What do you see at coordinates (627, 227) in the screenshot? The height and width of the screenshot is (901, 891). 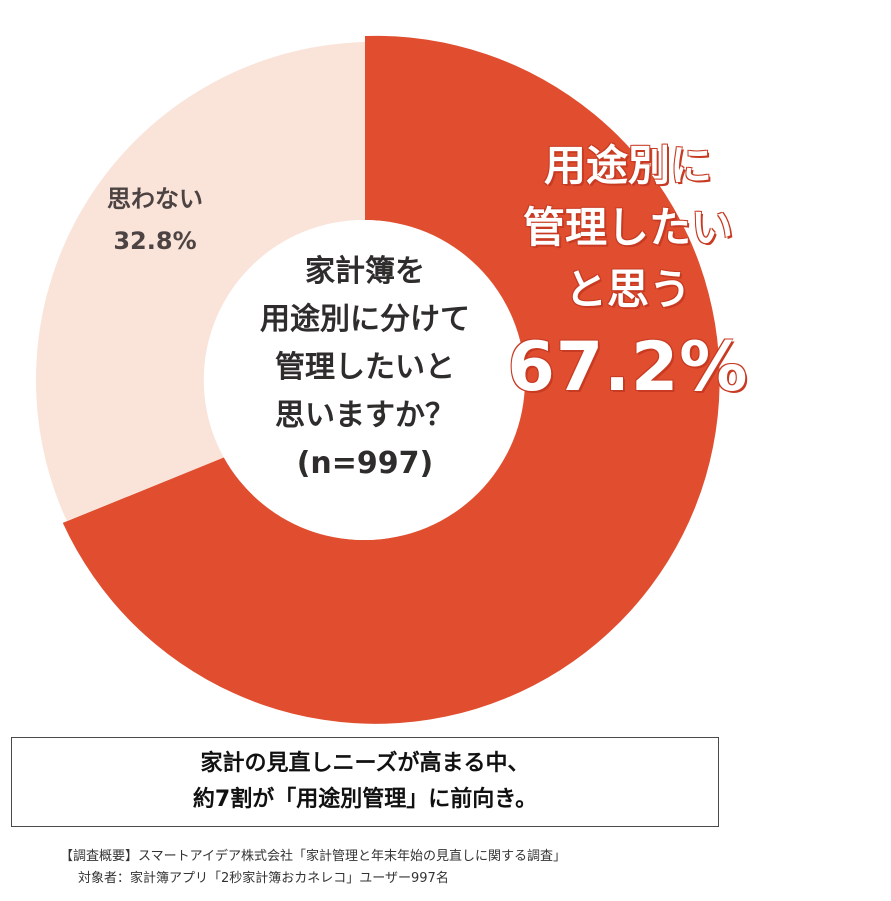 I see `label-yes-text: 管理したい` at bounding box center [627, 227].